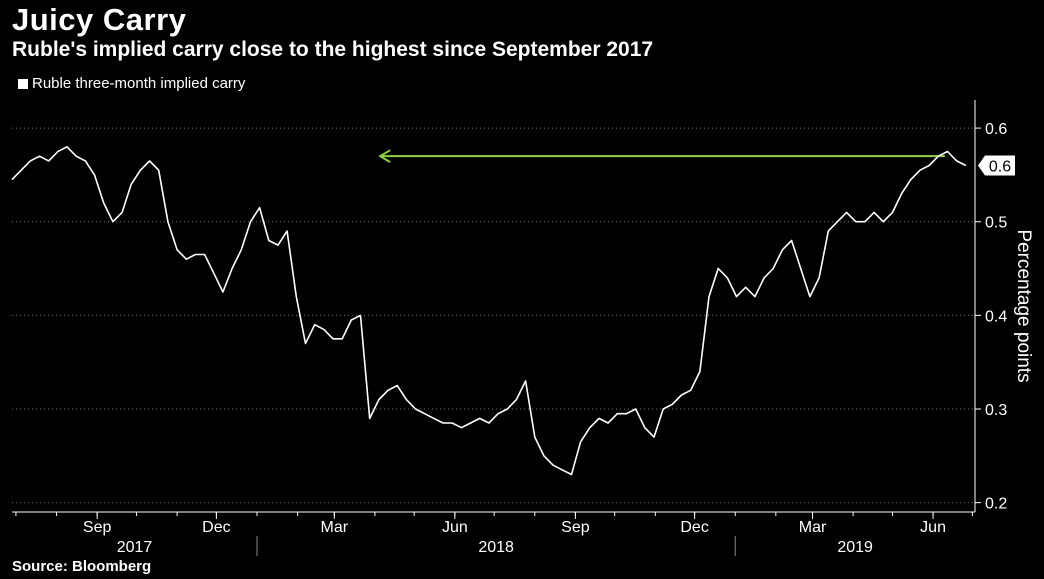 The height and width of the screenshot is (579, 1044). What do you see at coordinates (996, 129) in the screenshot?
I see `y-tick-label: 0.6` at bounding box center [996, 129].